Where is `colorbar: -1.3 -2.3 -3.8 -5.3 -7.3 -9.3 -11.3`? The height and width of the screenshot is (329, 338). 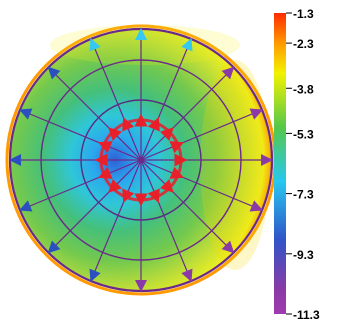
colorbar: -1.3 -2.3 -3.8 -5.3 -7.3 -9.3 -11.3 is located at coordinates (297, 164).